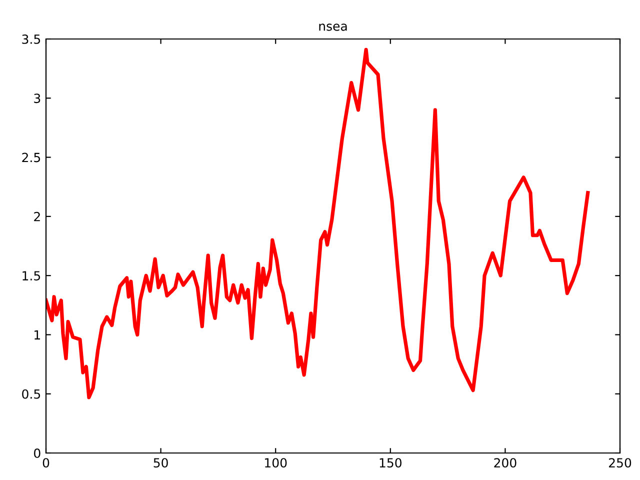  I want to click on x-tick-label: 250, so click(620, 463).